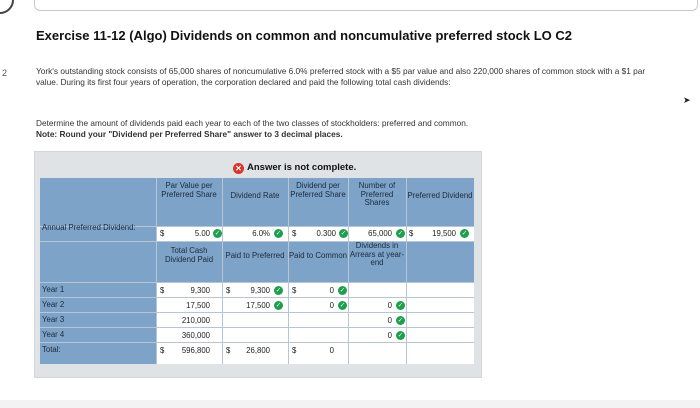 This screenshot has height=408, width=700. What do you see at coordinates (318, 190) in the screenshot?
I see `header-dividend-per-share: Dividend per Preferred Share` at bounding box center [318, 190].